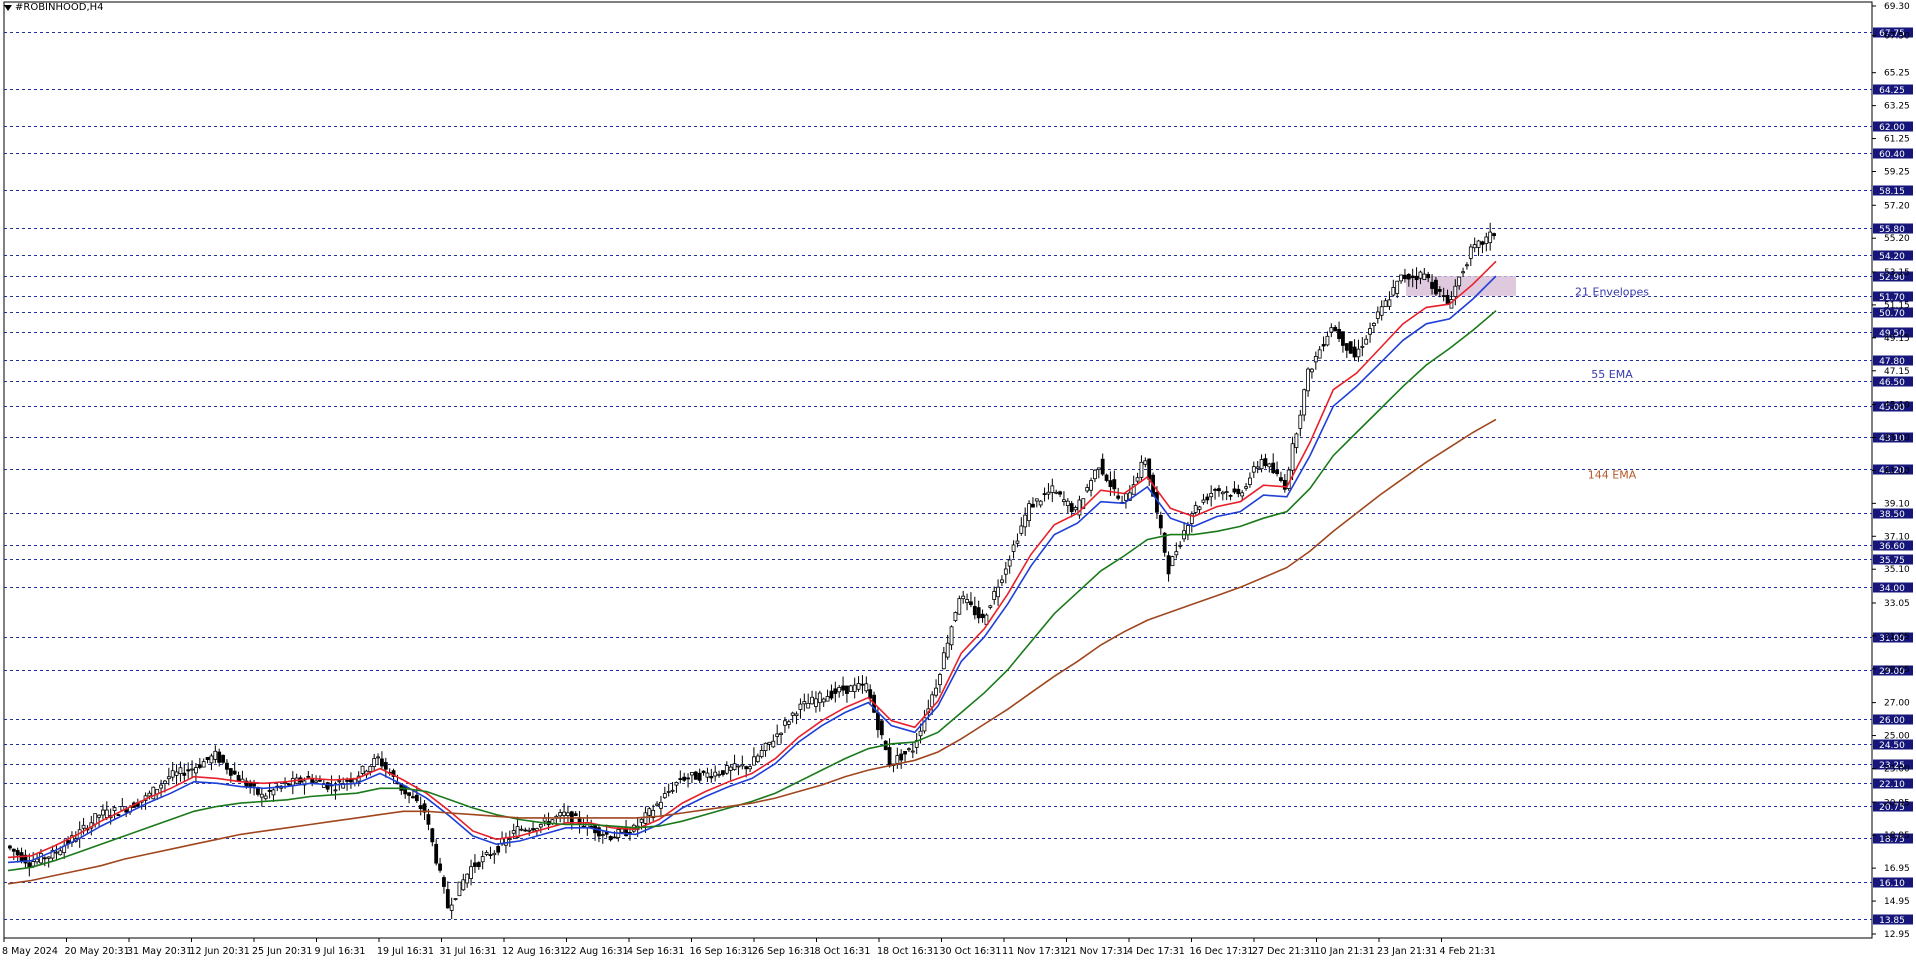 The width and height of the screenshot is (1916, 967). Describe the element at coordinates (1892, 278) in the screenshot. I see `level-label: 52.90` at that location.